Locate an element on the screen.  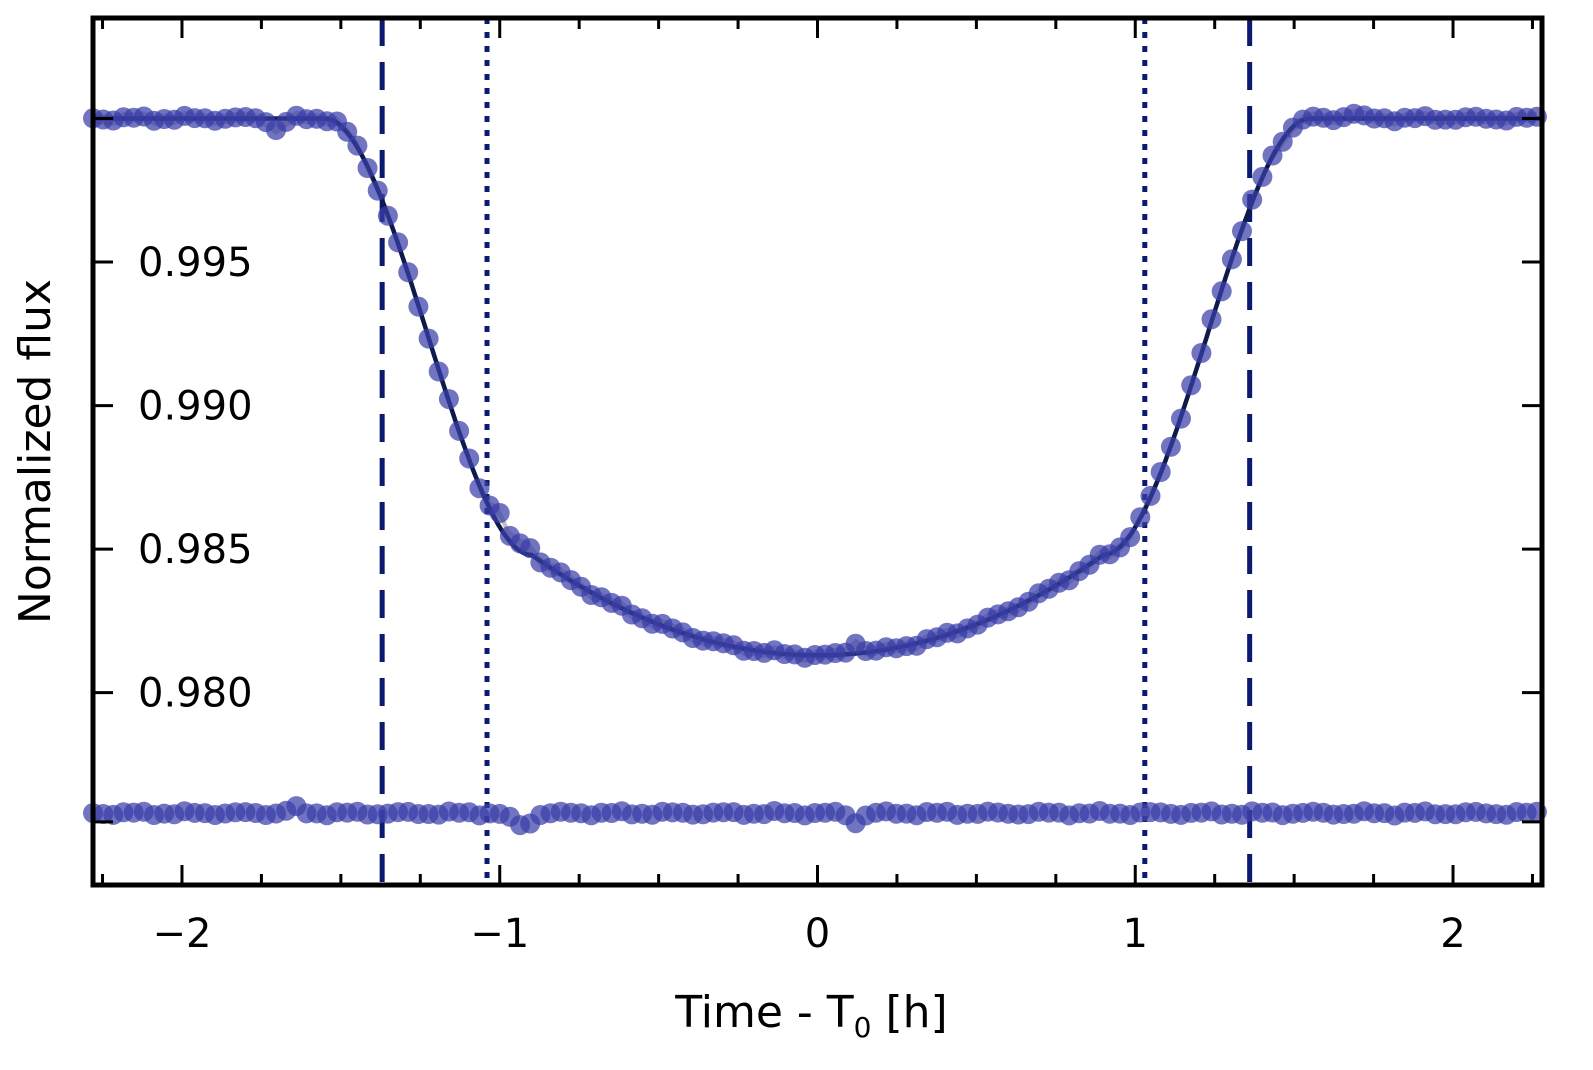
y-tick-label: 0.985 is located at coordinates (195, 550).